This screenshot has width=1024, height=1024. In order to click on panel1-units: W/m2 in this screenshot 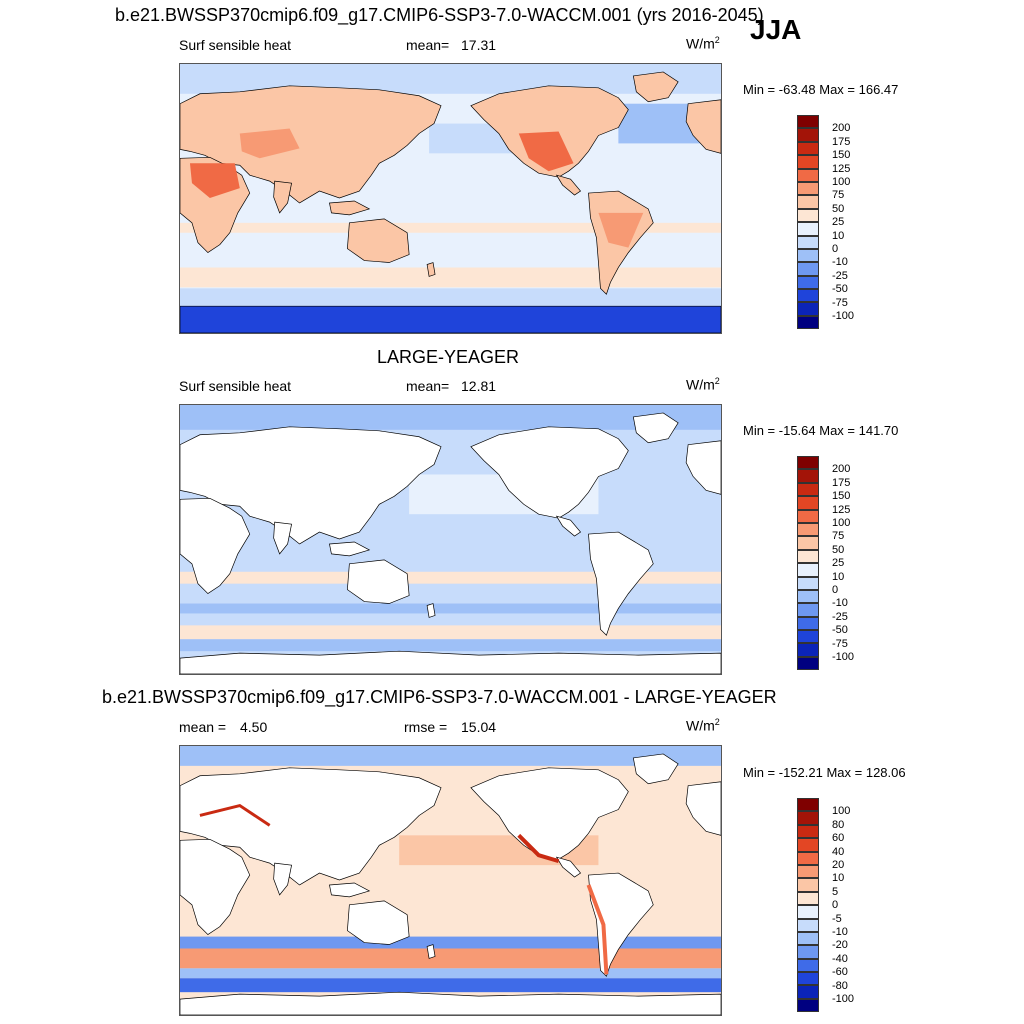, I will do `click(703, 43)`.